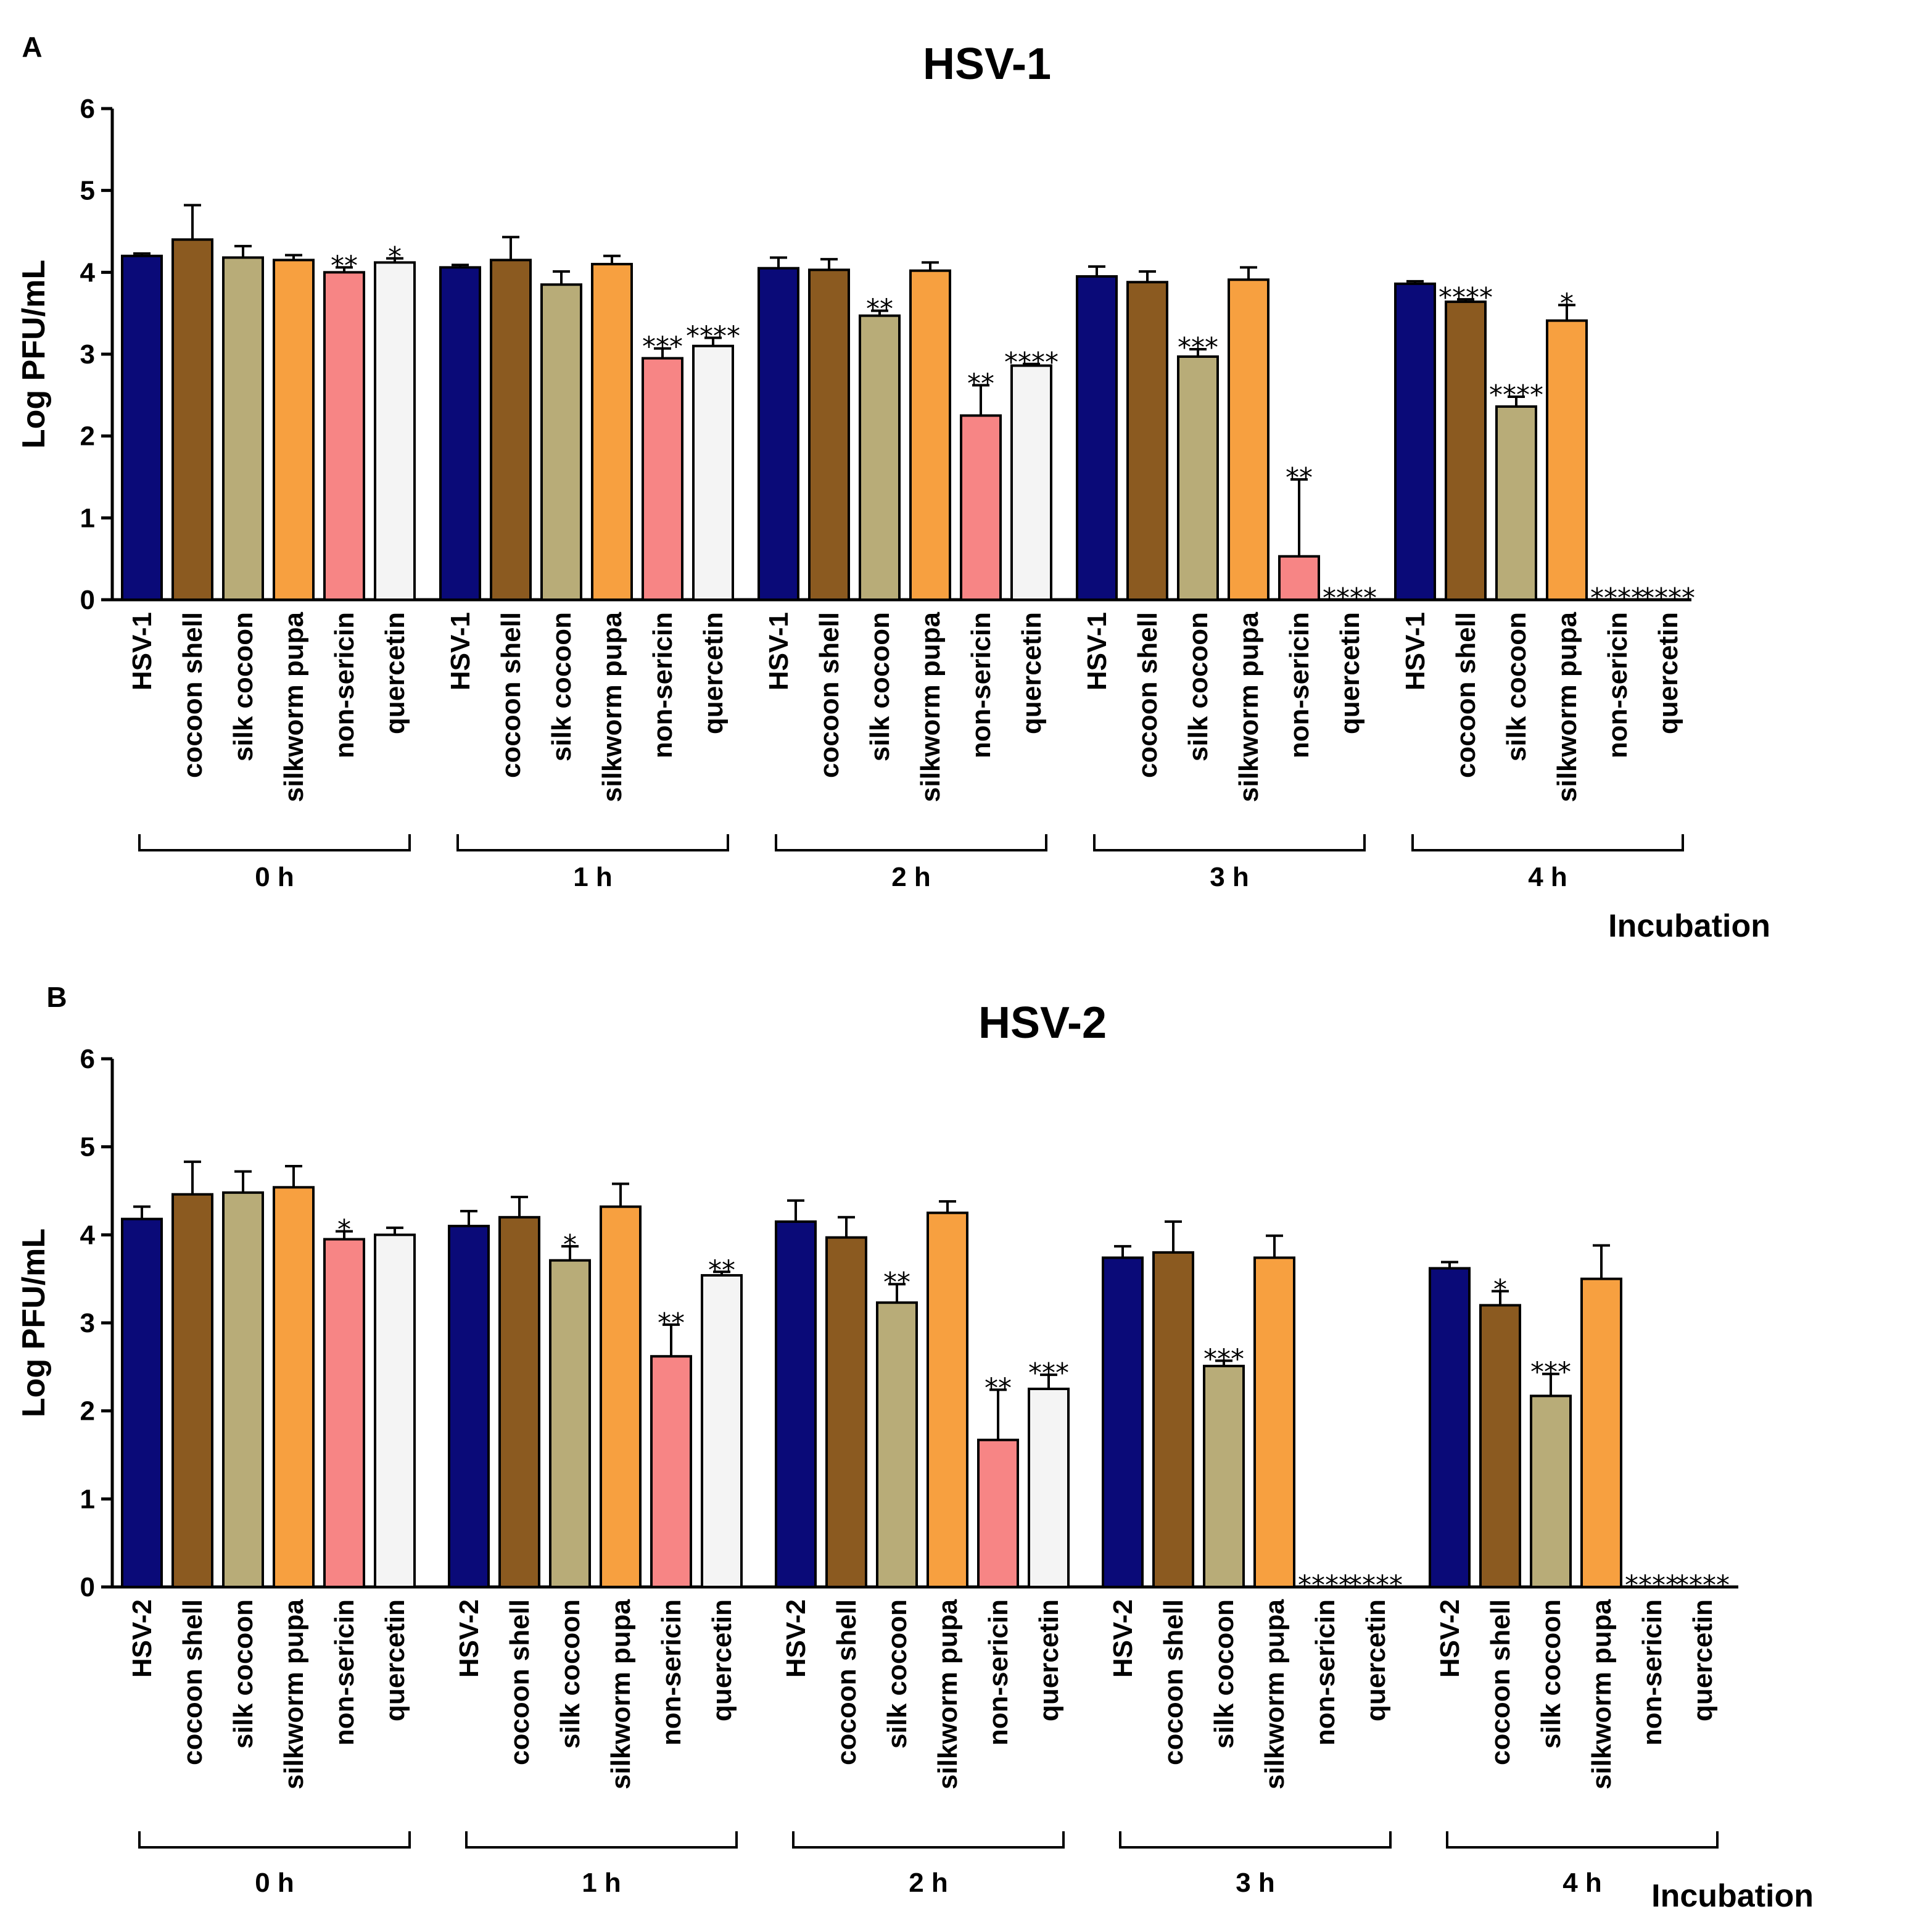 This screenshot has height=1930, width=1932. I want to click on group-label: 4 h, so click(1583, 1883).